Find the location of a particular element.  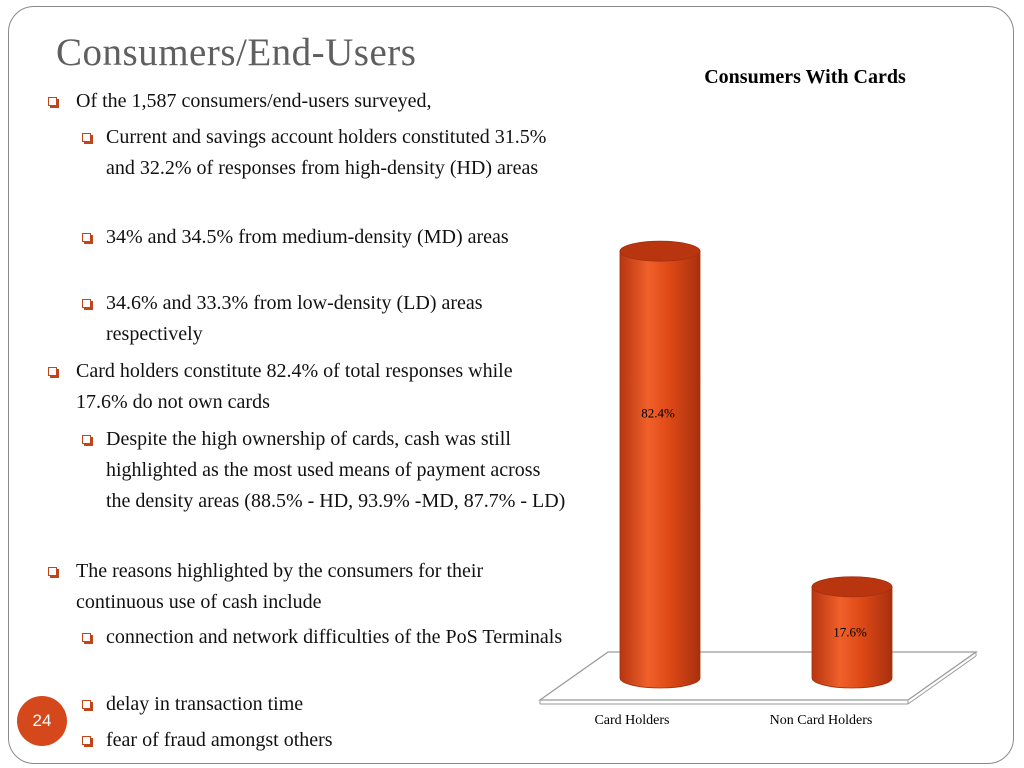

page-number-badge: 24 is located at coordinates (42, 721).